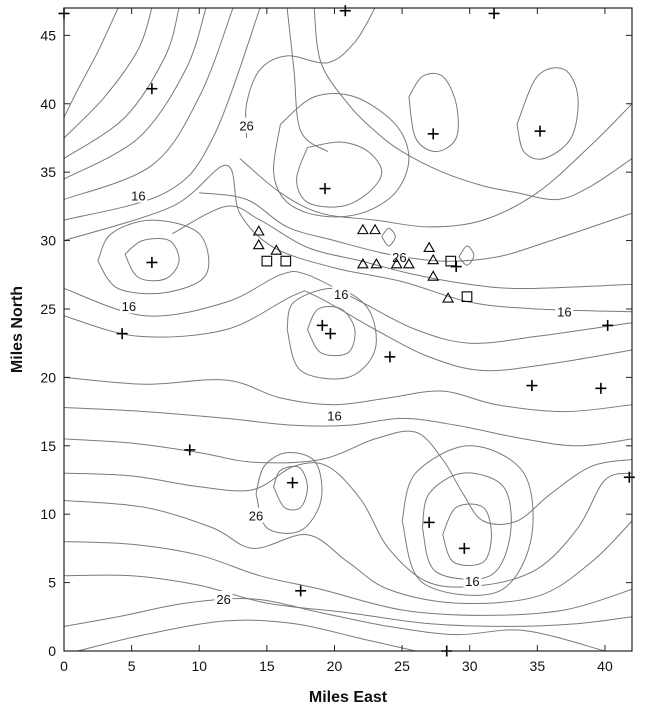  What do you see at coordinates (402, 666) in the screenshot?
I see `x-tick-label: 25` at bounding box center [402, 666].